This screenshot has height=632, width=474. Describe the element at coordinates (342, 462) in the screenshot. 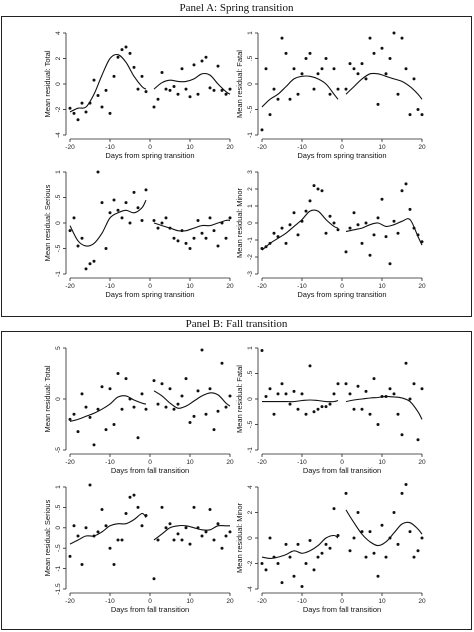

I see `x-tick-label: 0` at that location.